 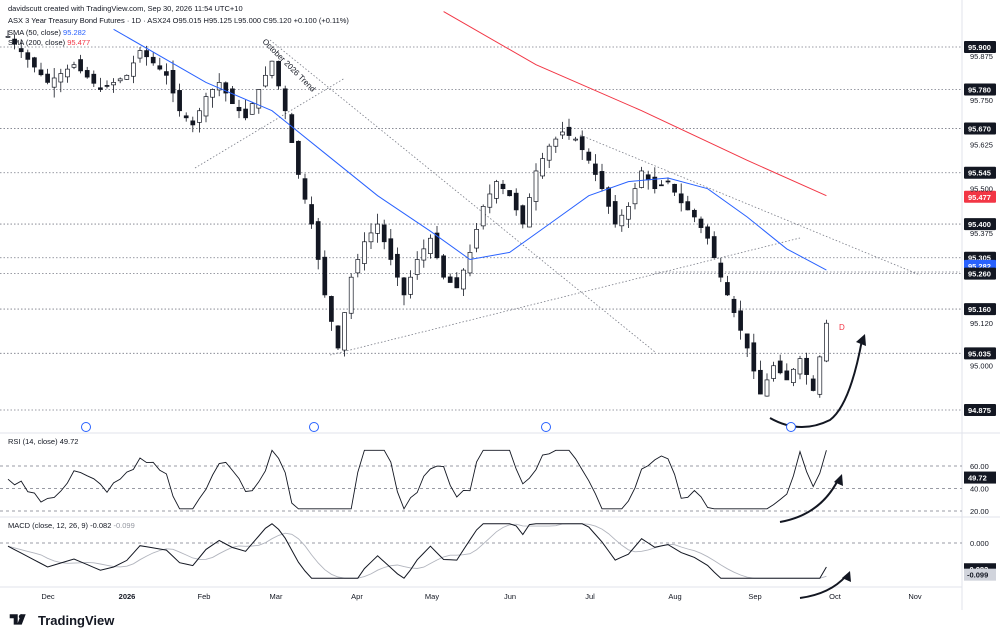 I want to click on level-badge-label: 95.305, so click(x=979, y=258).